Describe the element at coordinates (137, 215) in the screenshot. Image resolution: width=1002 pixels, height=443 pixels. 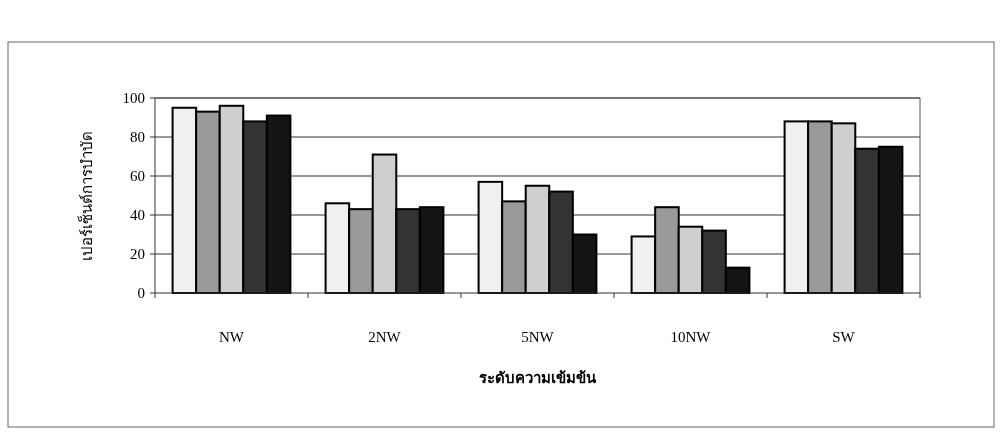
I see `y-tick-label: 40` at that location.